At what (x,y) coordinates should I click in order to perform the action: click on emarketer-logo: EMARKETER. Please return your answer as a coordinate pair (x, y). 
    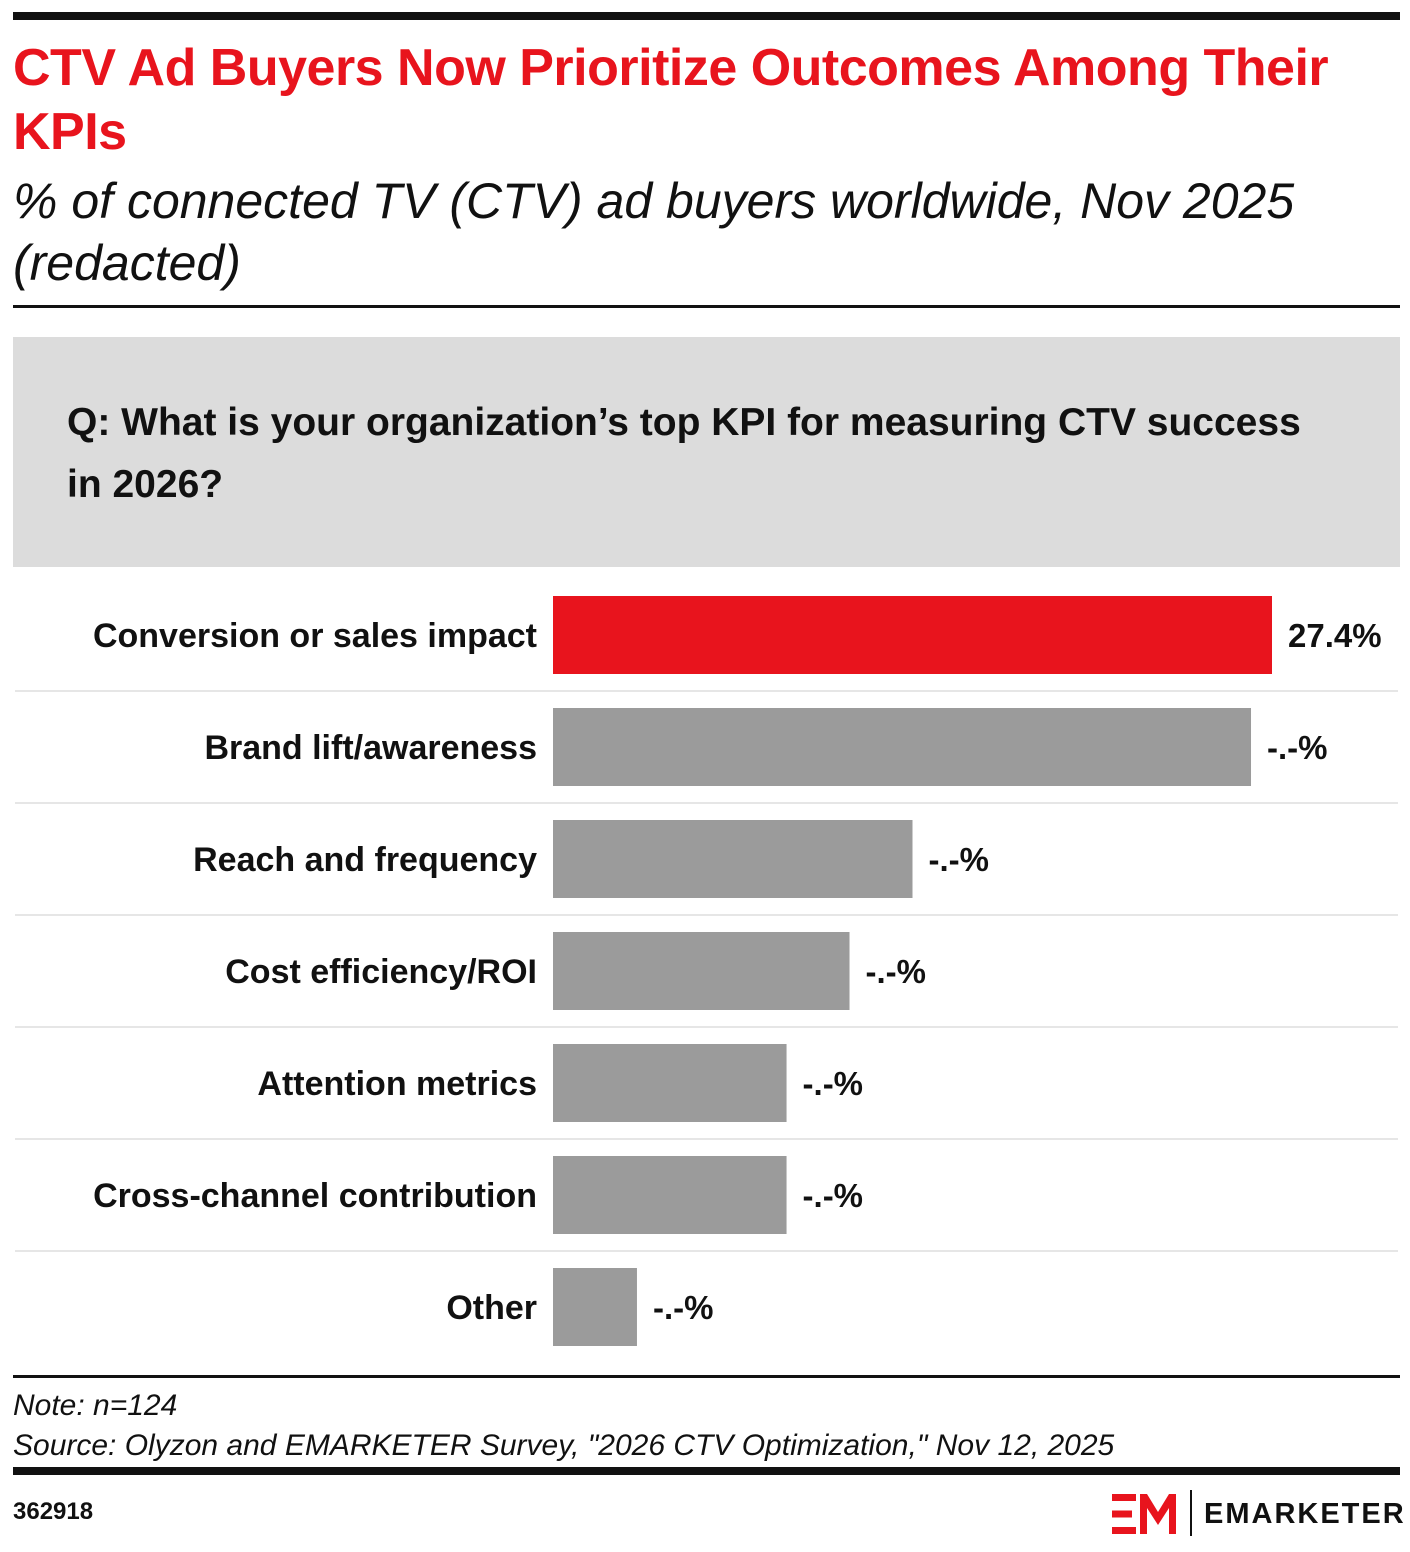
    Looking at the image, I should click on (1258, 1515).